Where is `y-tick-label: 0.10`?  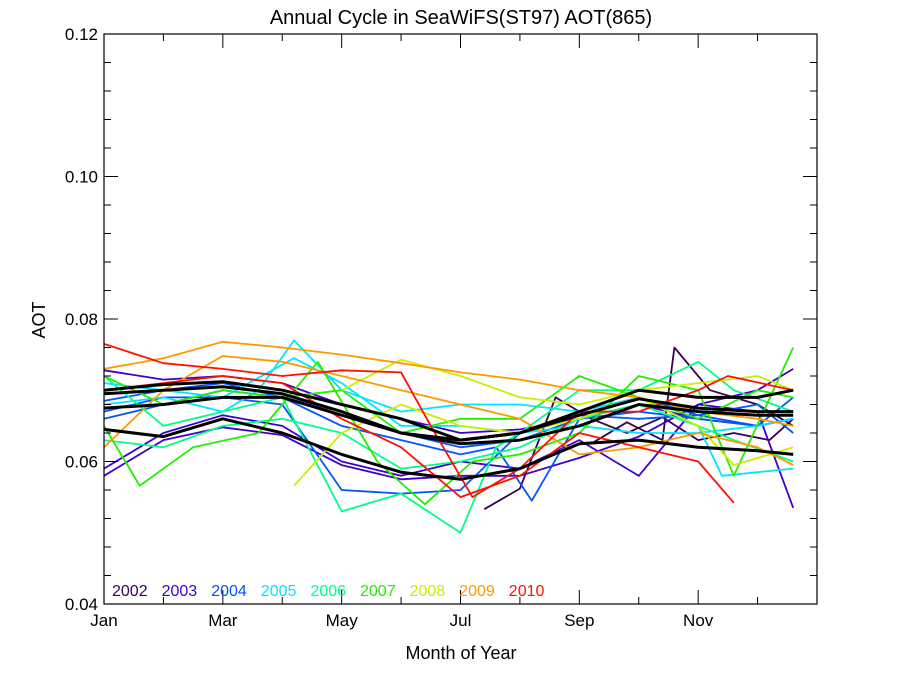 y-tick-label: 0.10 is located at coordinates (81, 177).